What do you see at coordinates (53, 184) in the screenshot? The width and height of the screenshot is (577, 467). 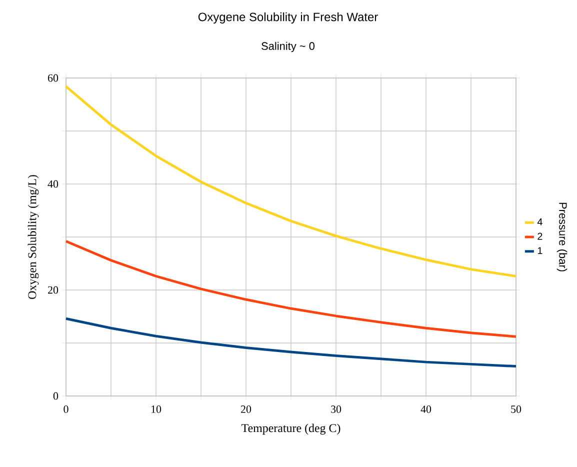 I see `y-tick-label: 40` at bounding box center [53, 184].